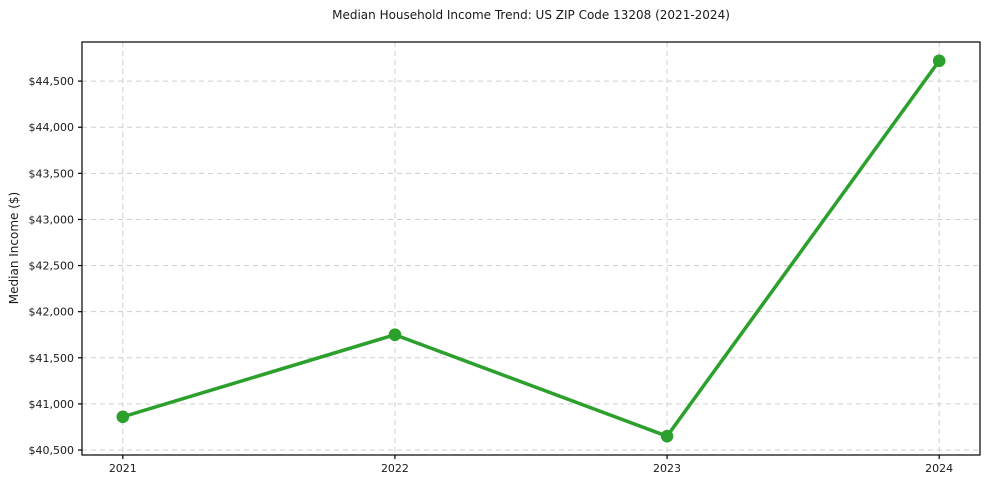 The image size is (989, 490). I want to click on y-tick-label: $42,500, so click(52, 266).